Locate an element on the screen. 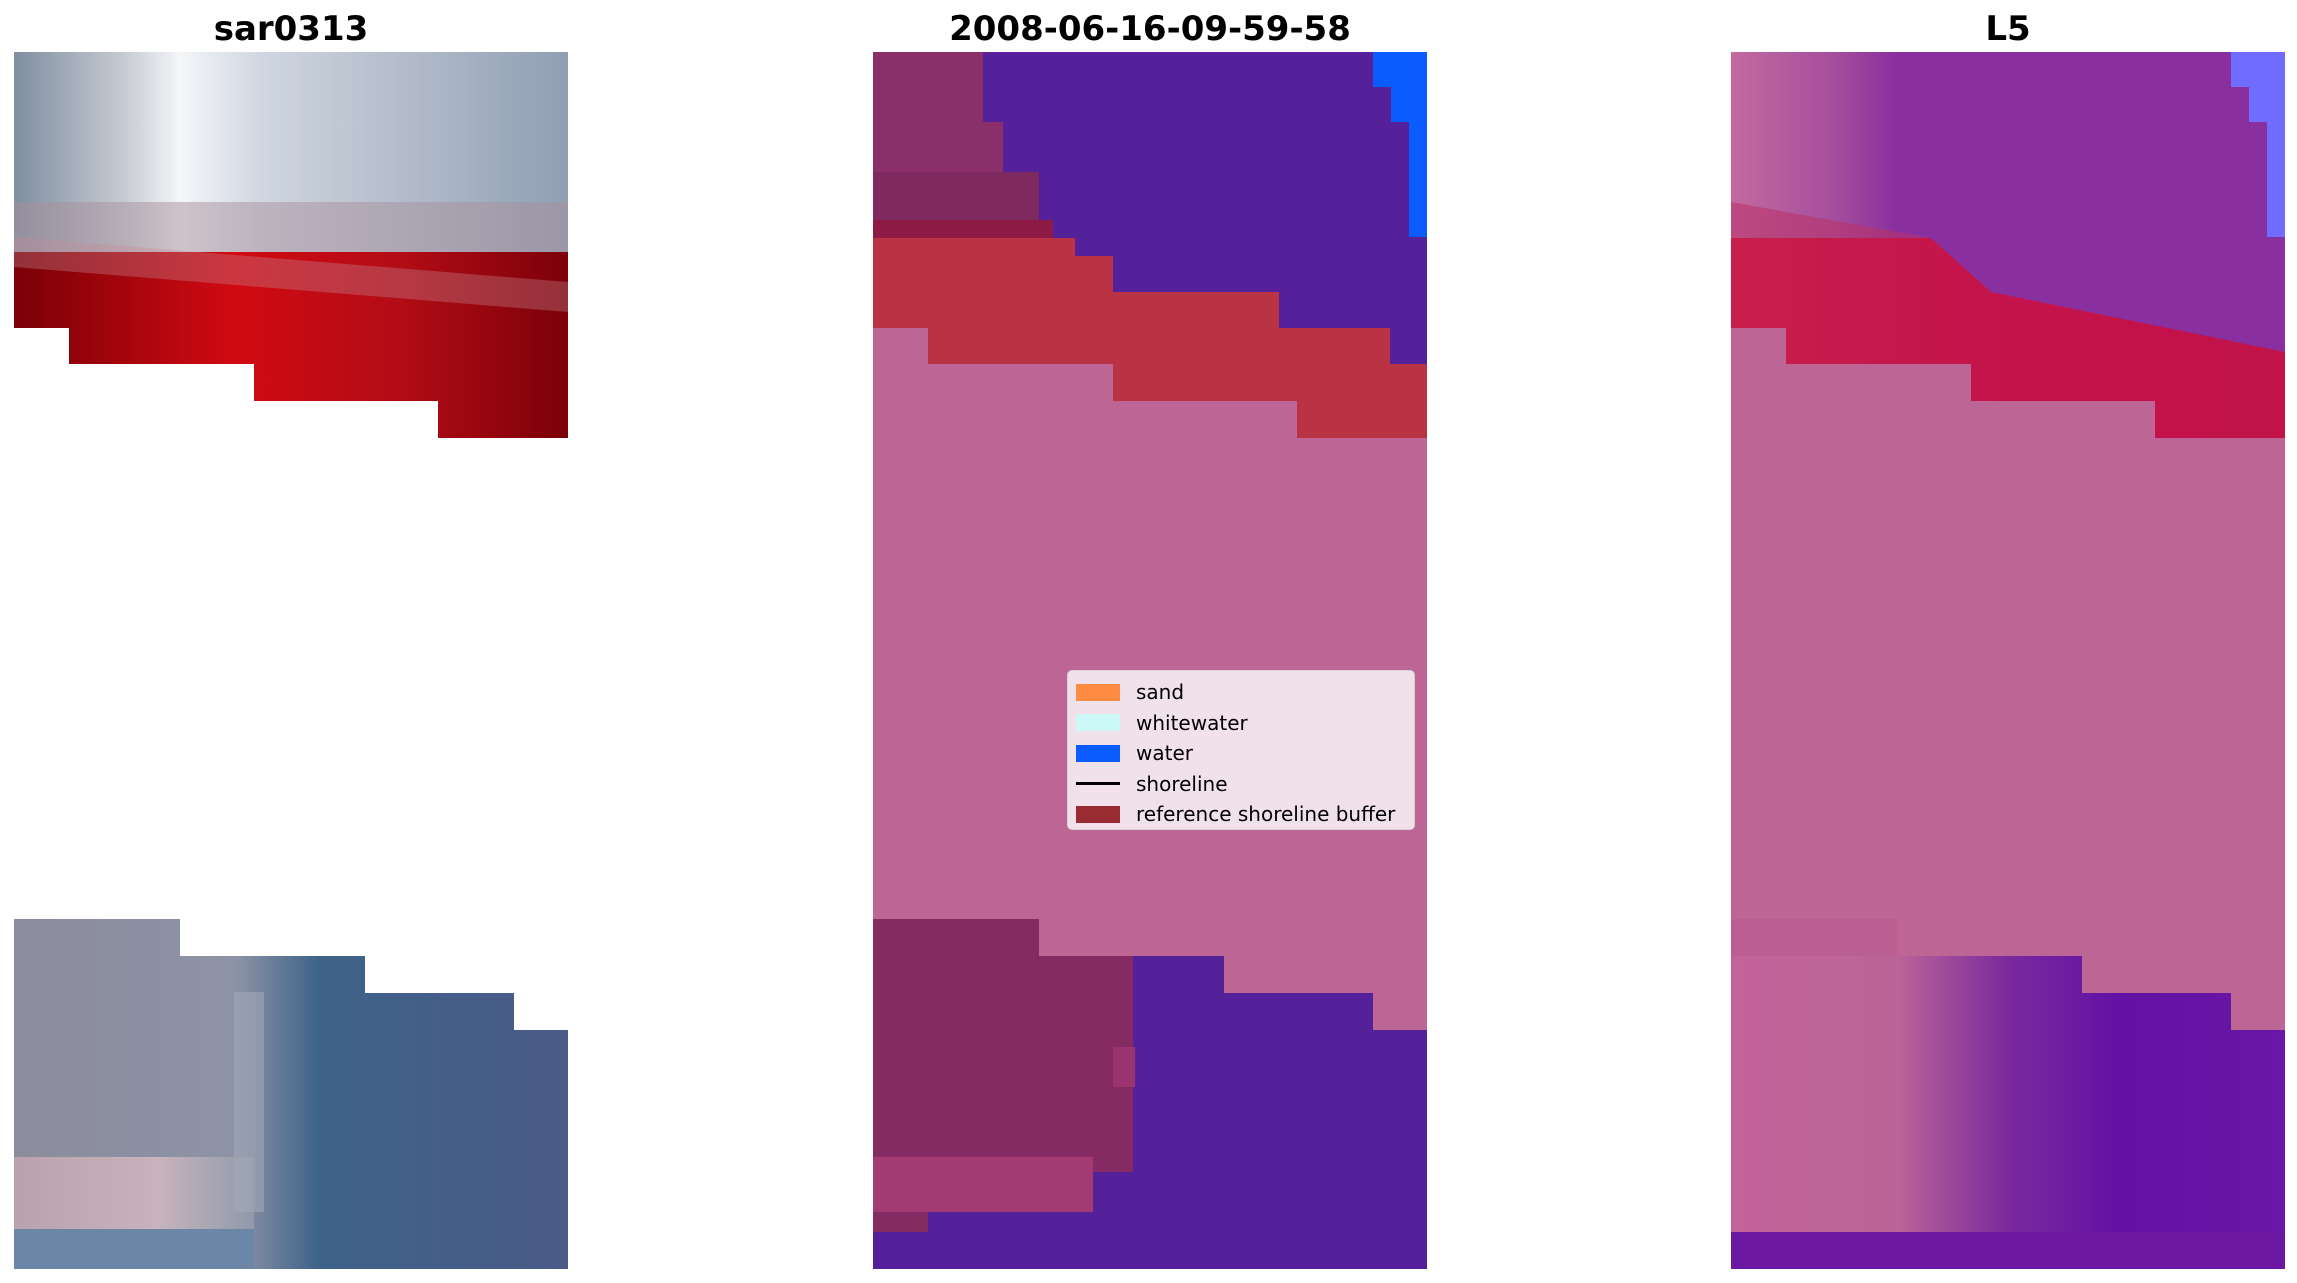  legend-item-whitewater: whitewater is located at coordinates (1241, 723).